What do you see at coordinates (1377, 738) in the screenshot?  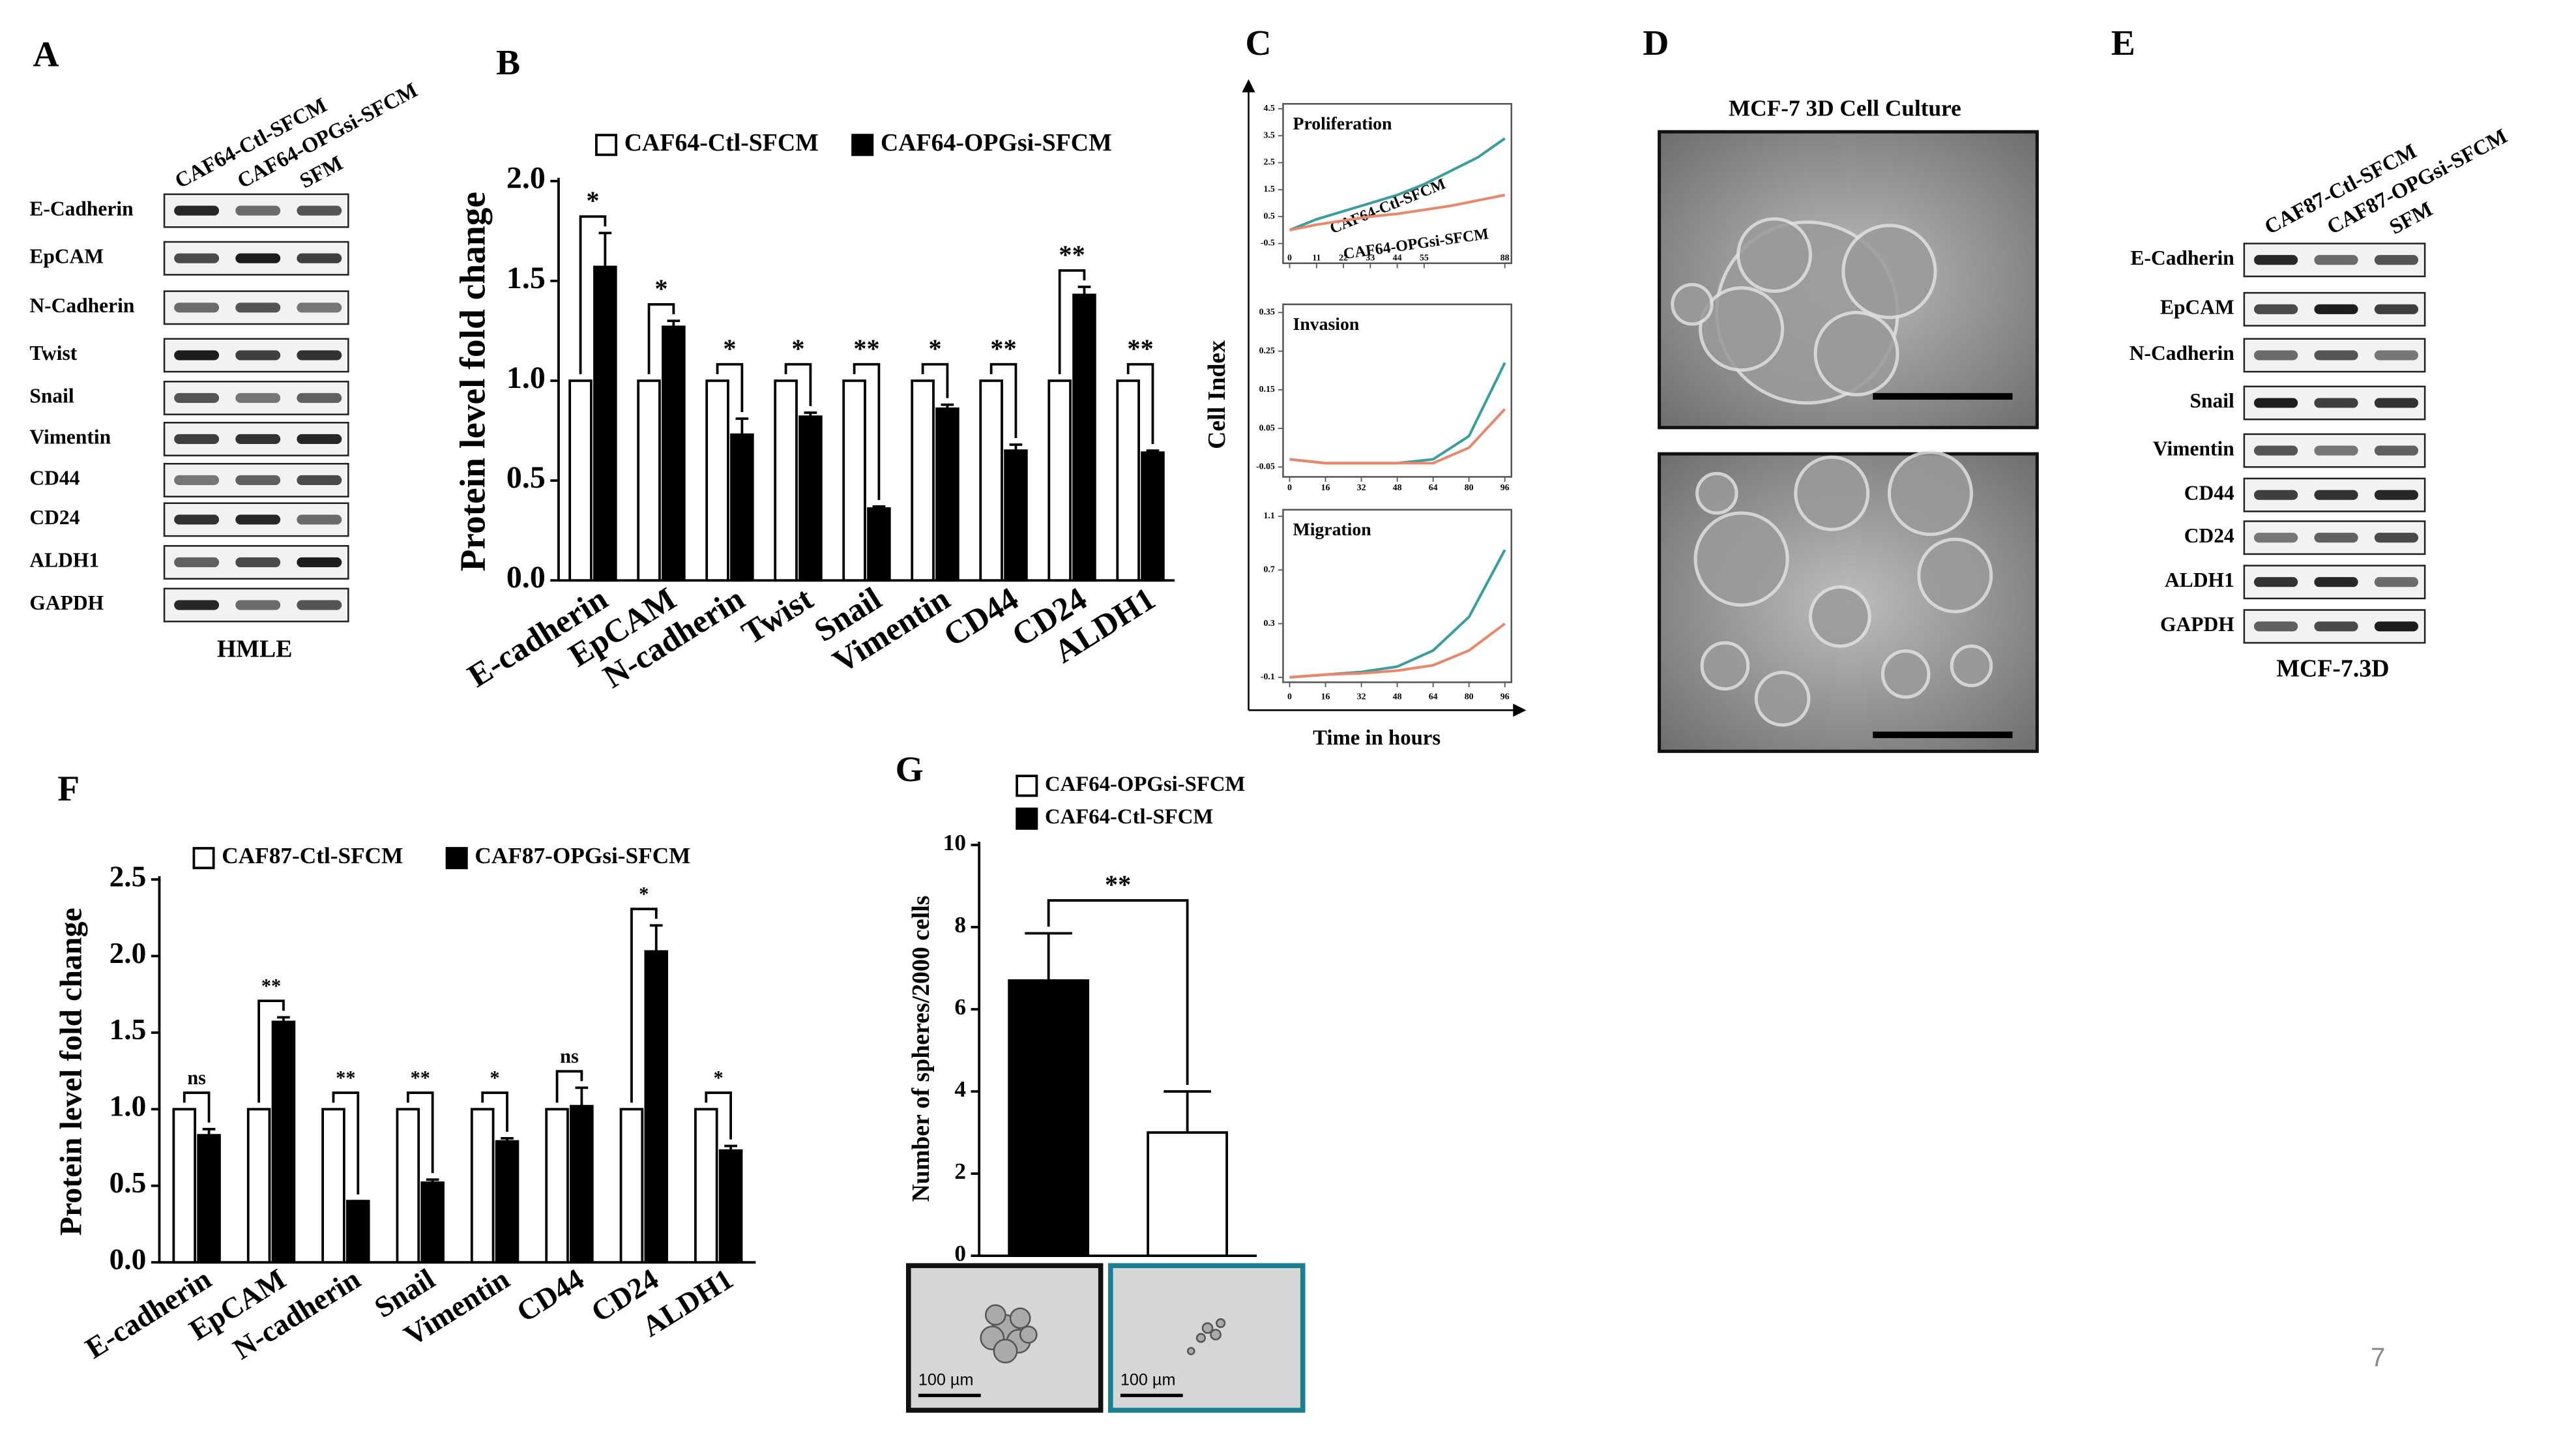 I see `x-axis-label: Time in hours` at bounding box center [1377, 738].